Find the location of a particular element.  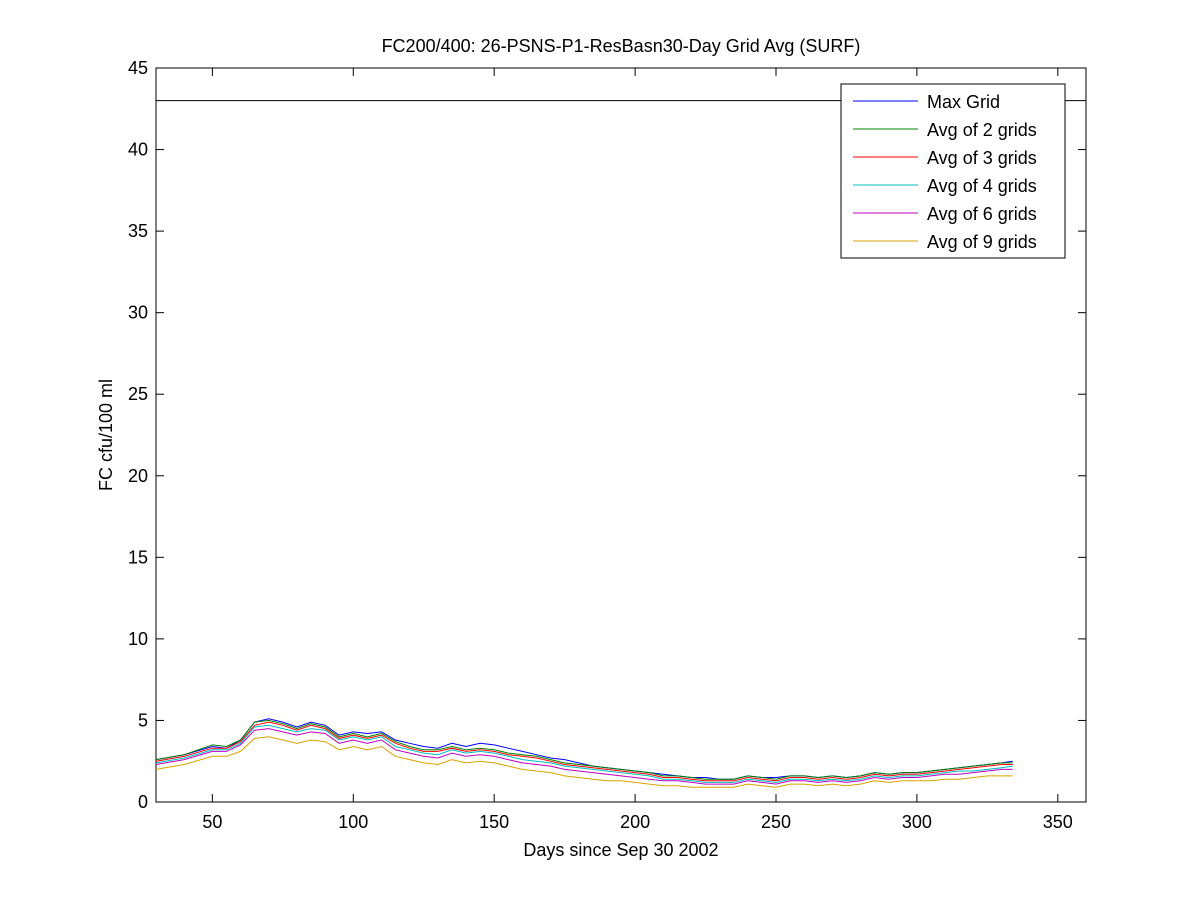

legend-label: Avg of 9 grids is located at coordinates (982, 242).